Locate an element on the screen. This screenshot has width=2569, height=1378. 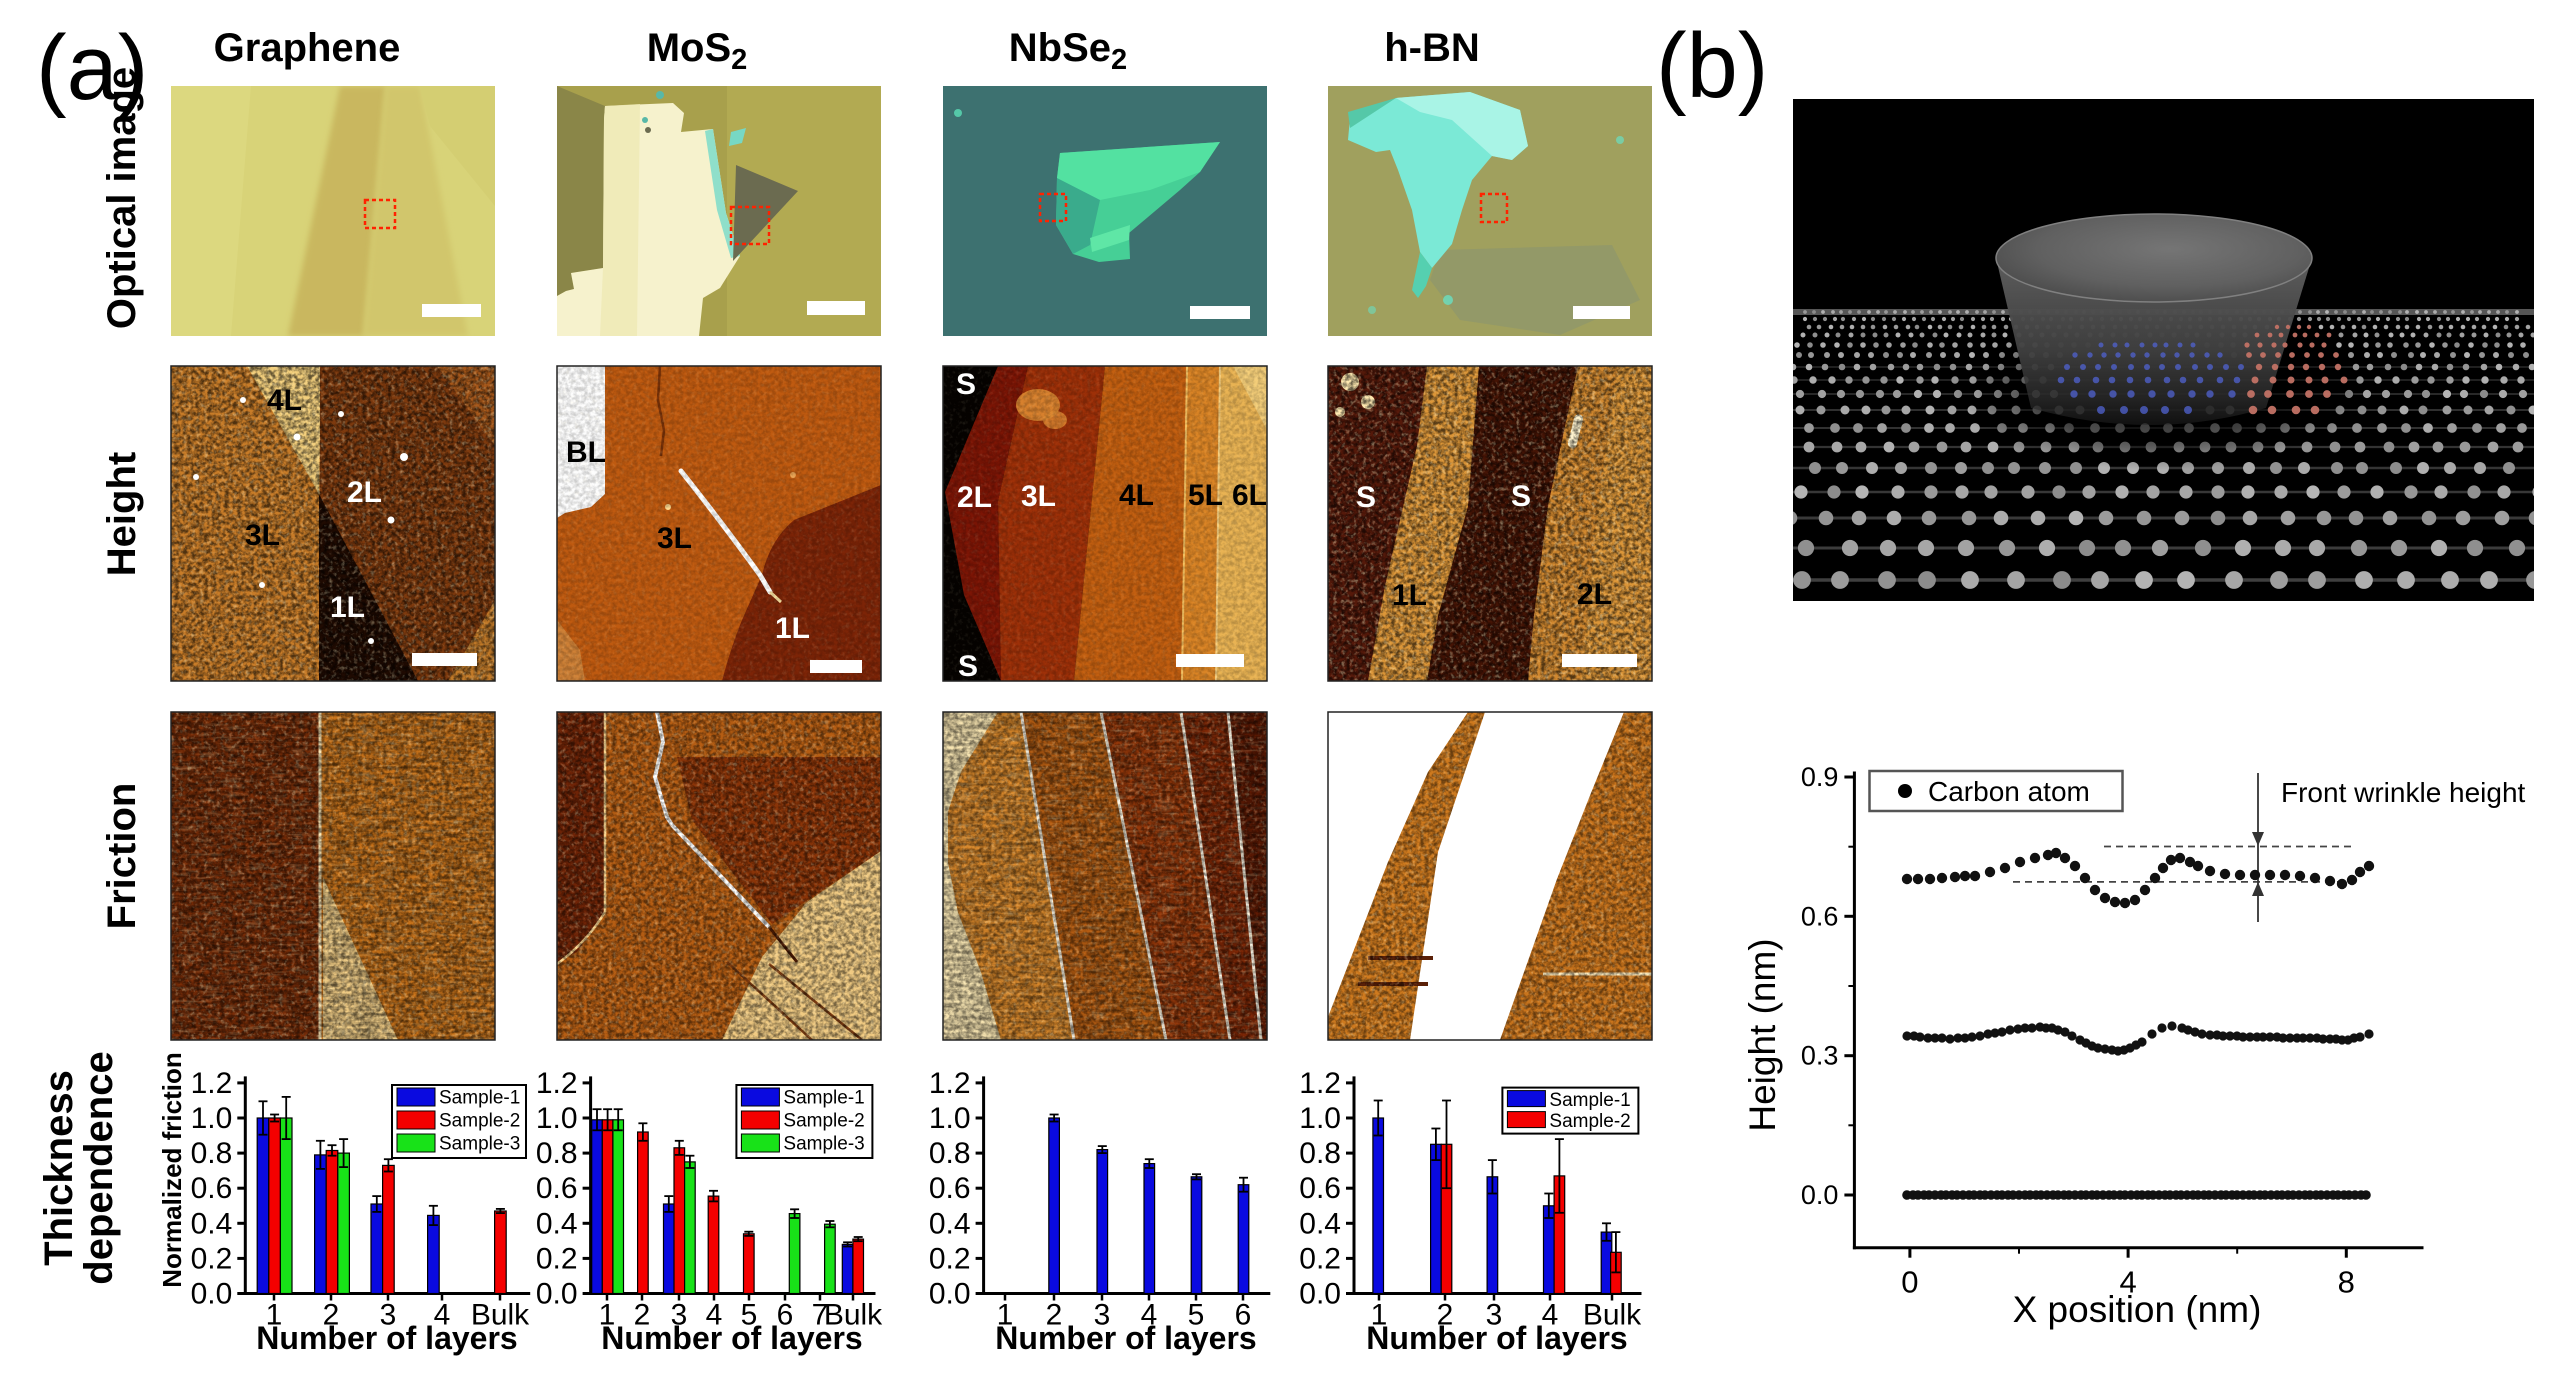
svg-text: Front wrinkle height is located at coordinates (2403, 792).